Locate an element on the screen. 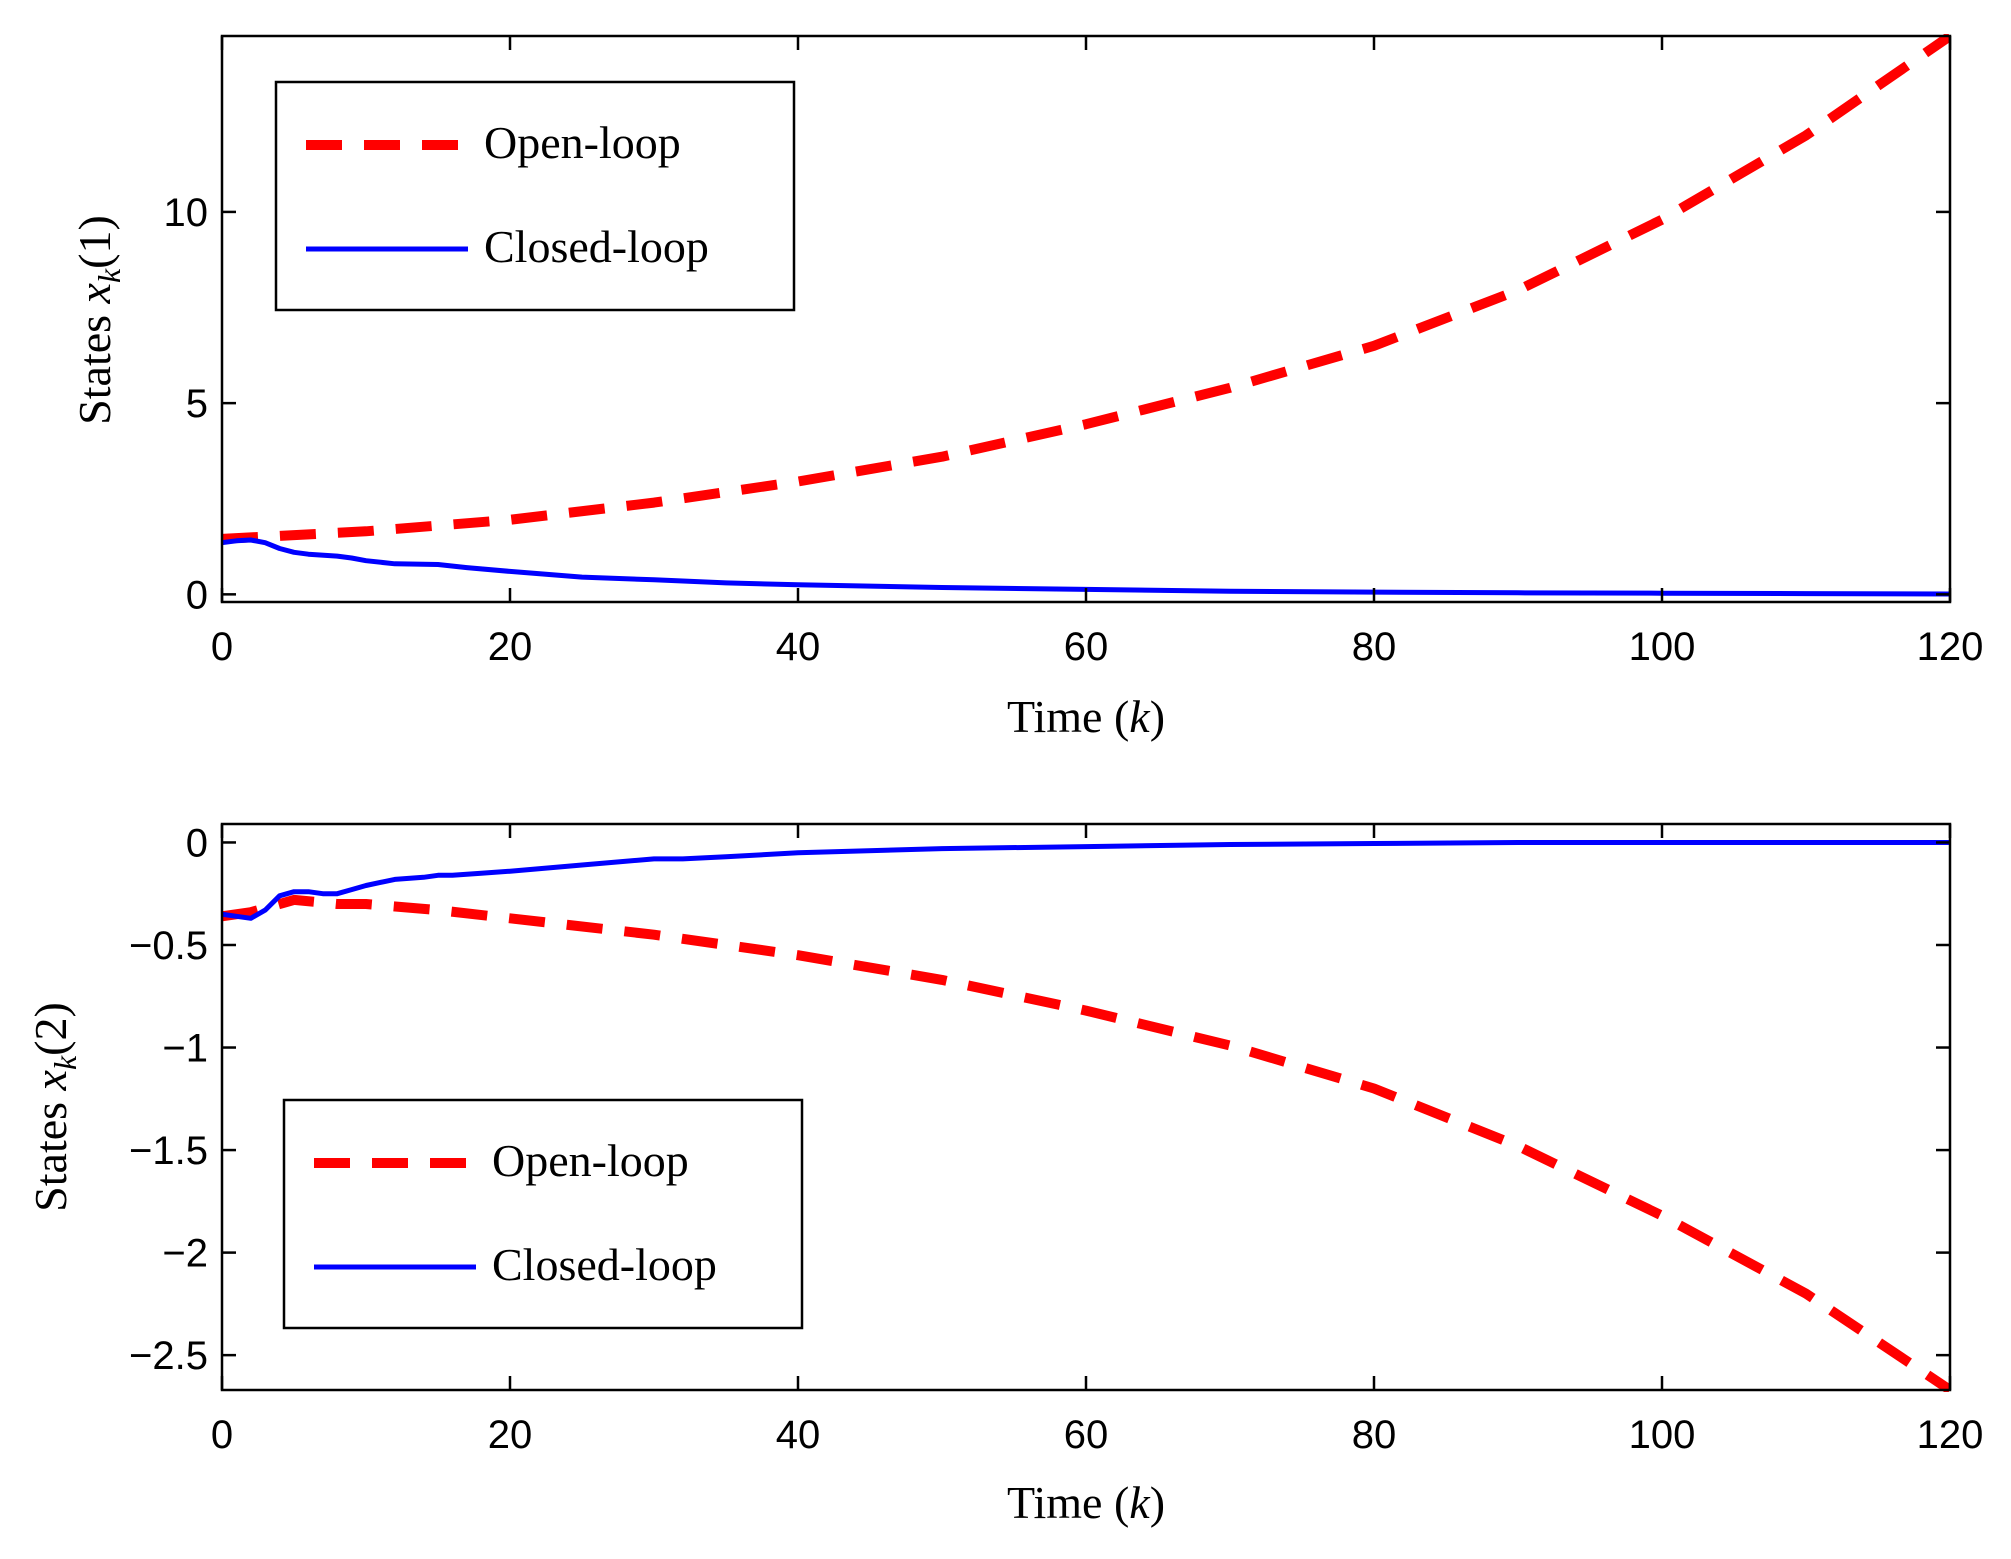 The image size is (2011, 1559). x-tick-label-2-1: 20 is located at coordinates (510, 1435).